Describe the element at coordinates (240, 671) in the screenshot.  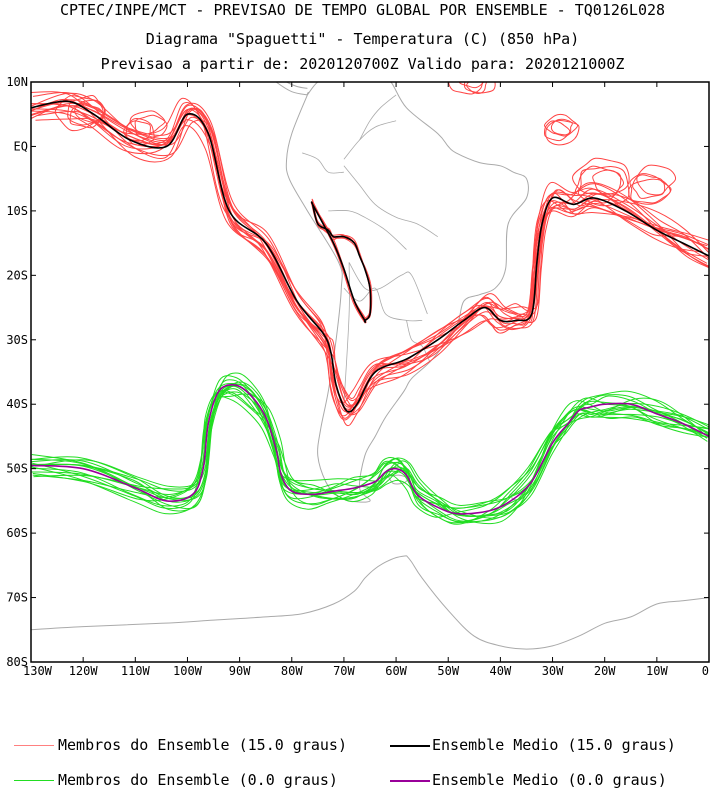
I see `x-tick-label: 90W` at that location.